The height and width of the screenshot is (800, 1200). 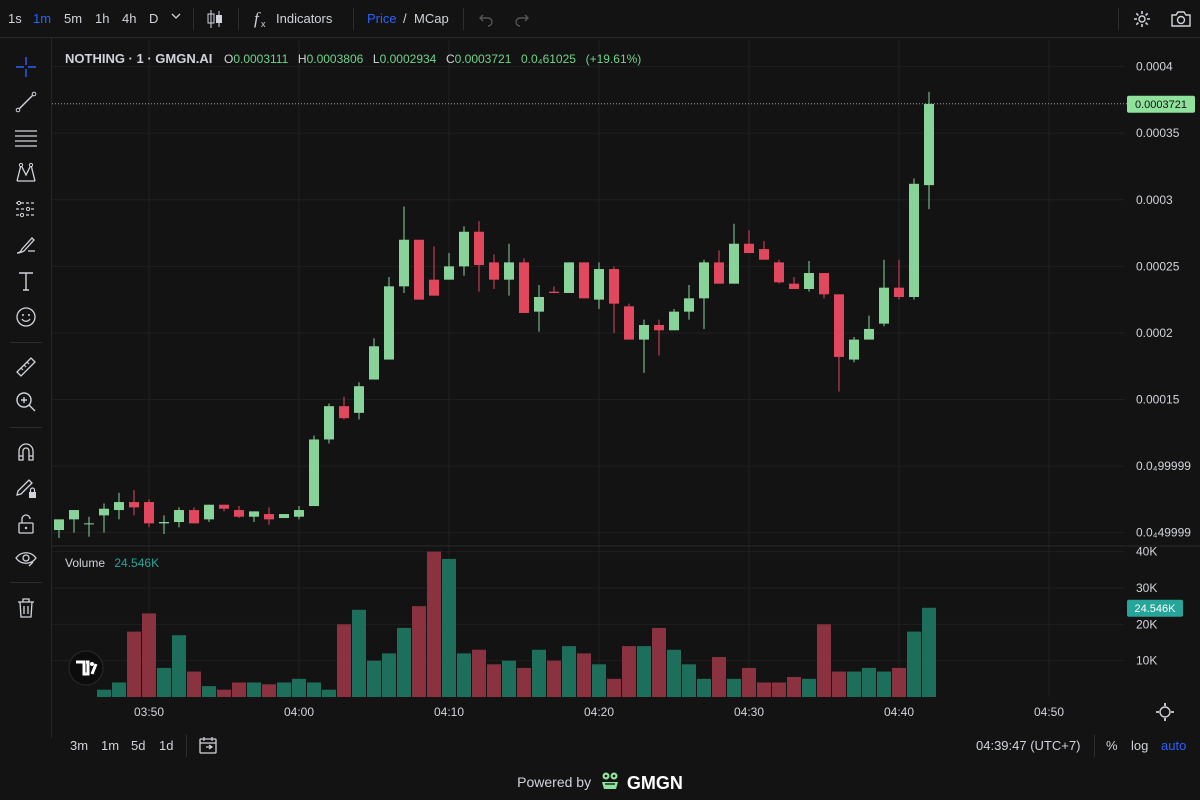 What do you see at coordinates (154, 18) in the screenshot?
I see `interval-d: D` at bounding box center [154, 18].